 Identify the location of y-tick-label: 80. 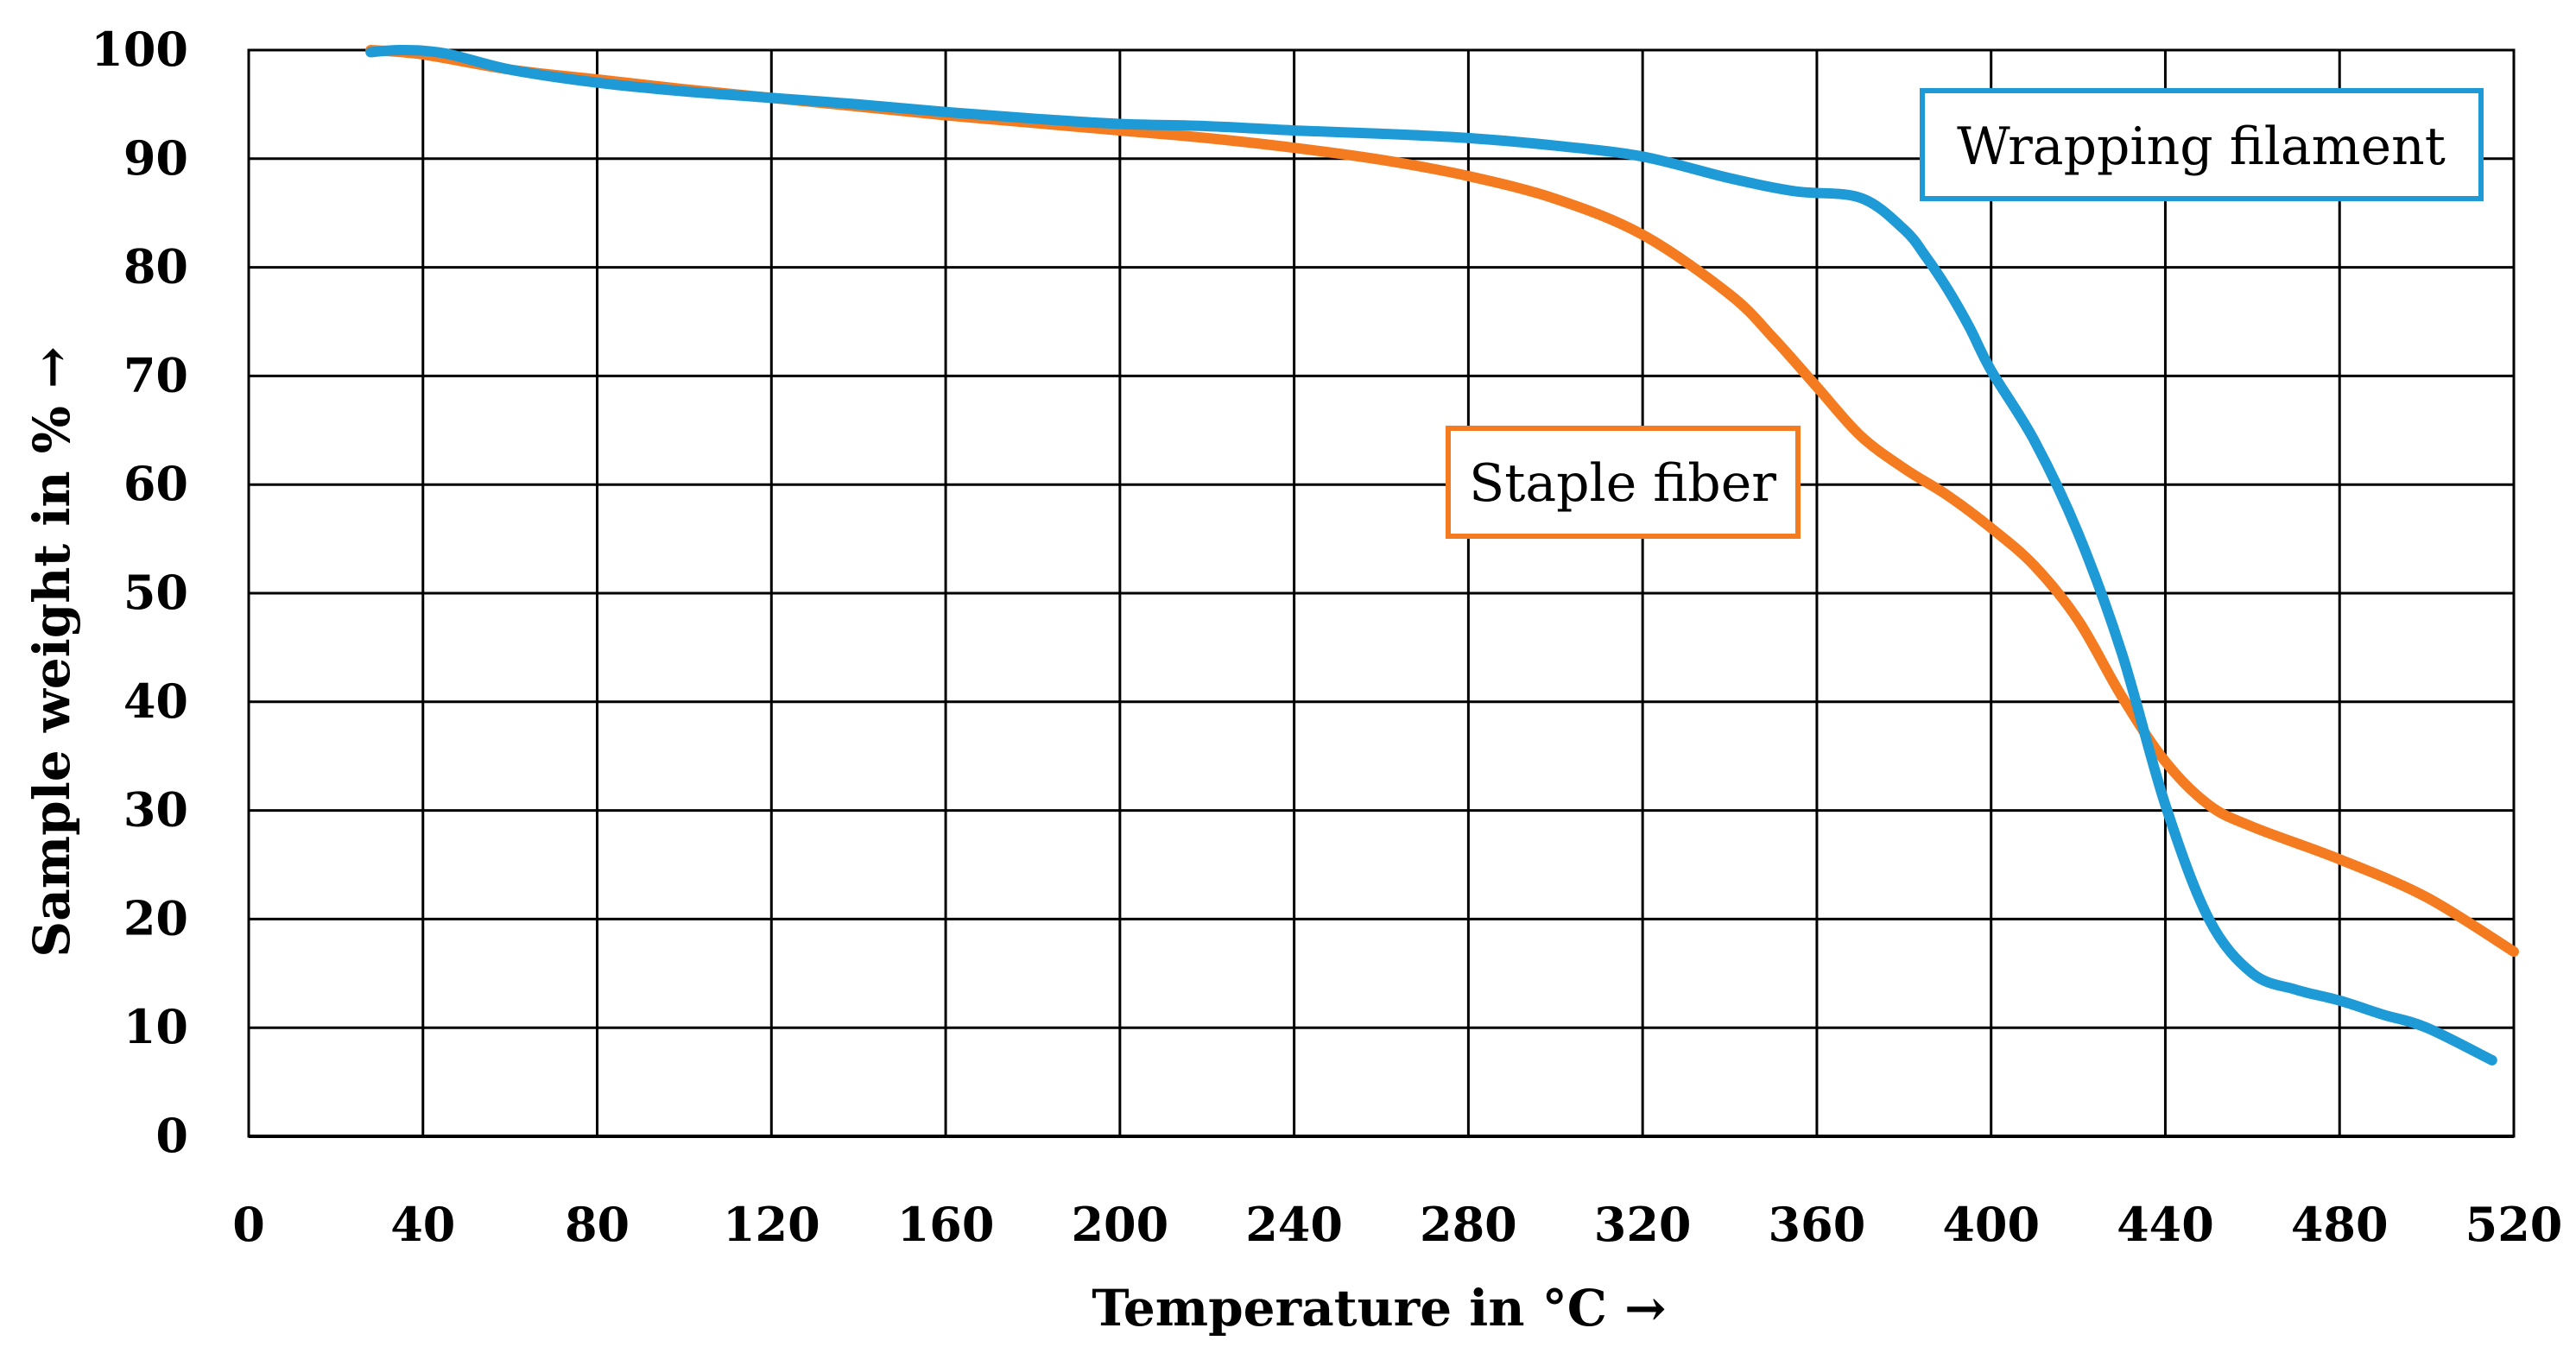
(155, 266).